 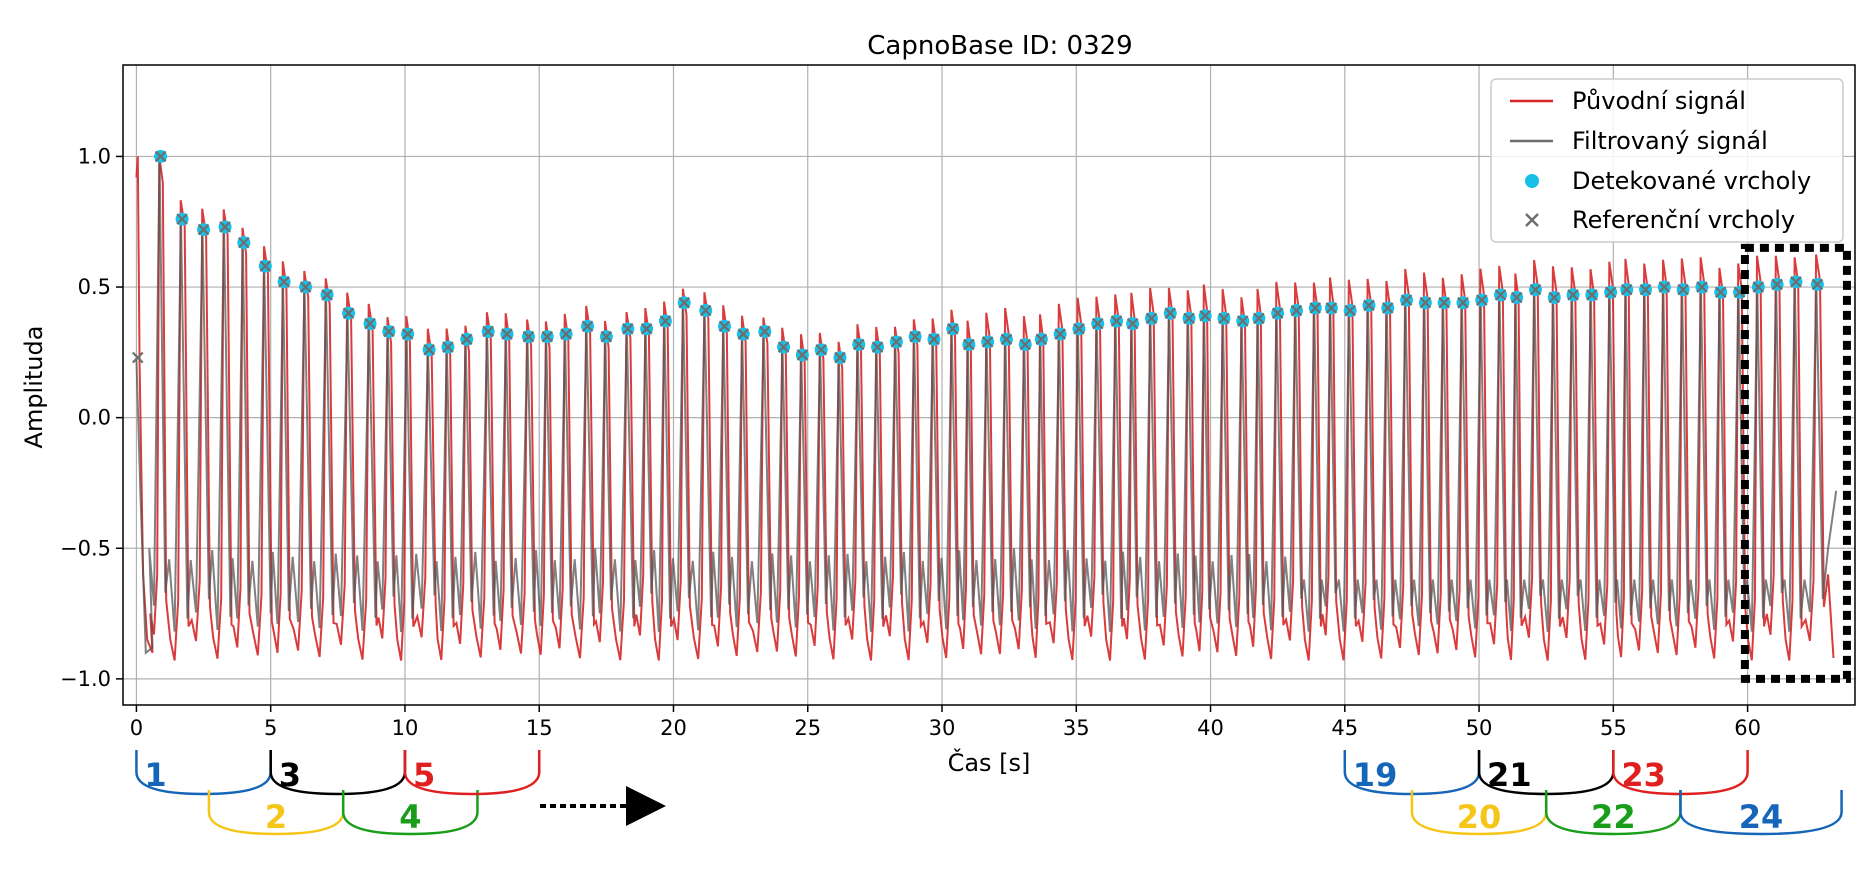 What do you see at coordinates (94, 287) in the screenshot?
I see `y-tick-label: 0.5` at bounding box center [94, 287].